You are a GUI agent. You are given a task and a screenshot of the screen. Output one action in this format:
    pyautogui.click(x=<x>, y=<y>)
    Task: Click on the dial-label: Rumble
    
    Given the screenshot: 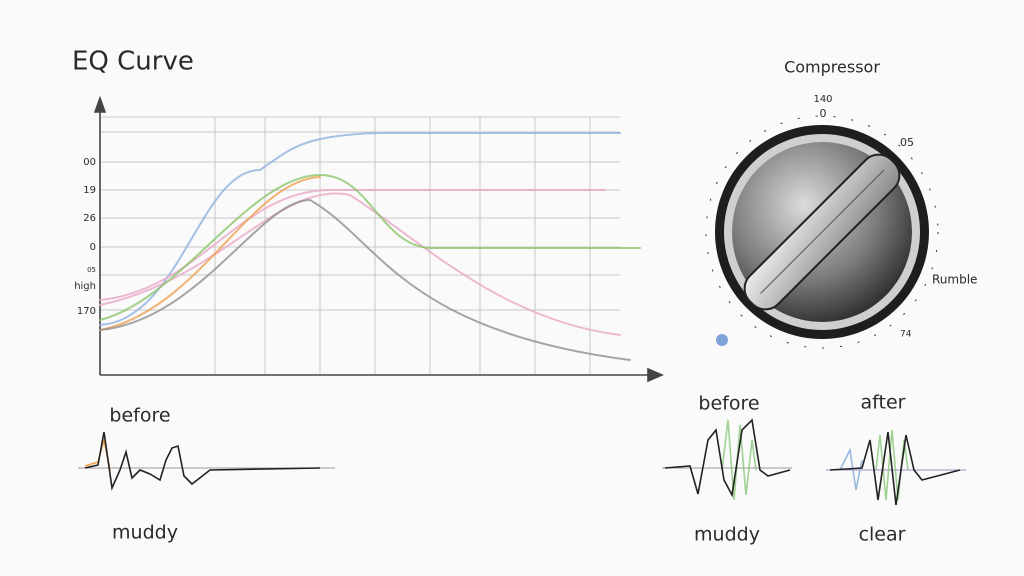 What is the action you would take?
    pyautogui.click(x=954, y=280)
    